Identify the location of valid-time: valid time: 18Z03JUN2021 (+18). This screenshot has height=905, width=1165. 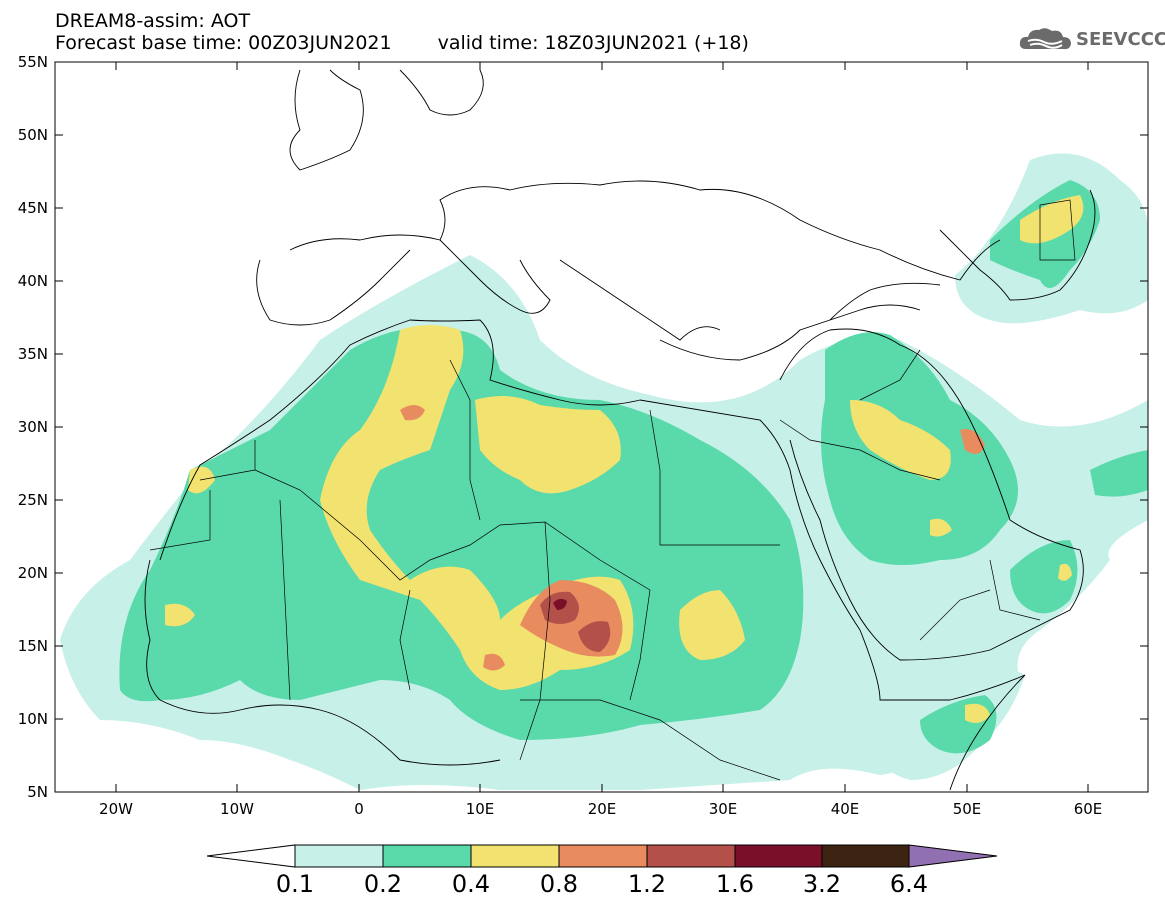
(593, 43).